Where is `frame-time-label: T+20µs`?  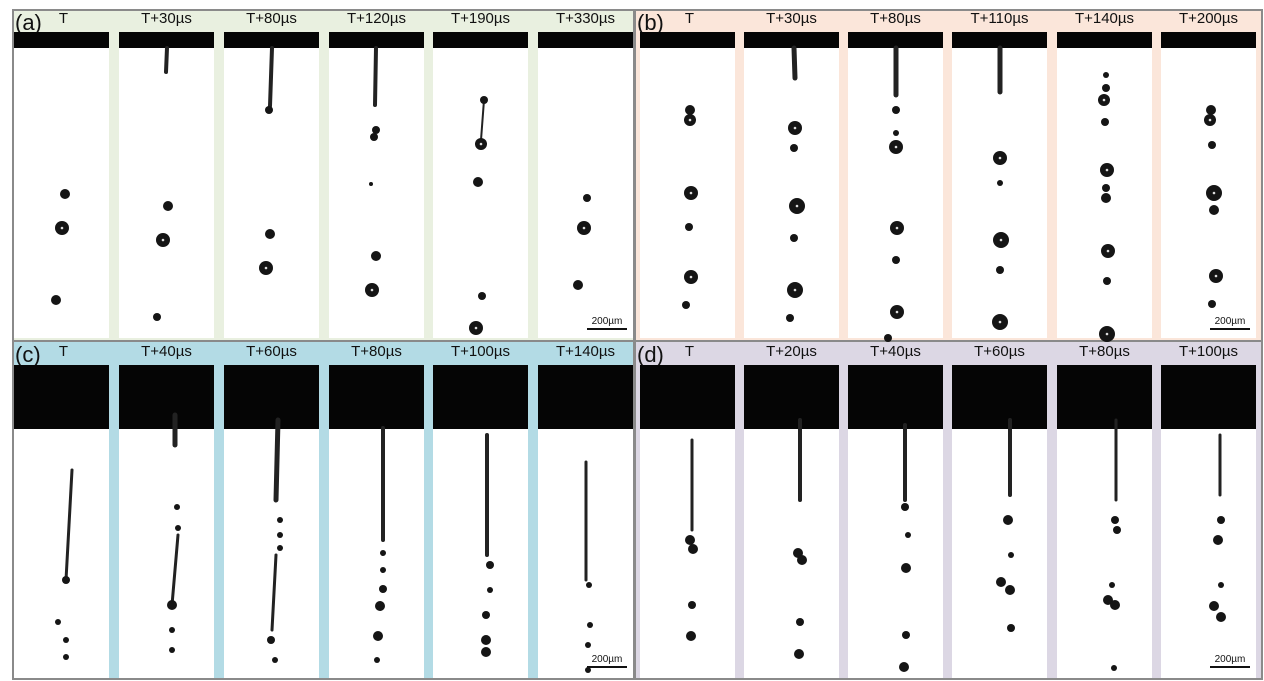
frame-time-label: T+20µs is located at coordinates (791, 351).